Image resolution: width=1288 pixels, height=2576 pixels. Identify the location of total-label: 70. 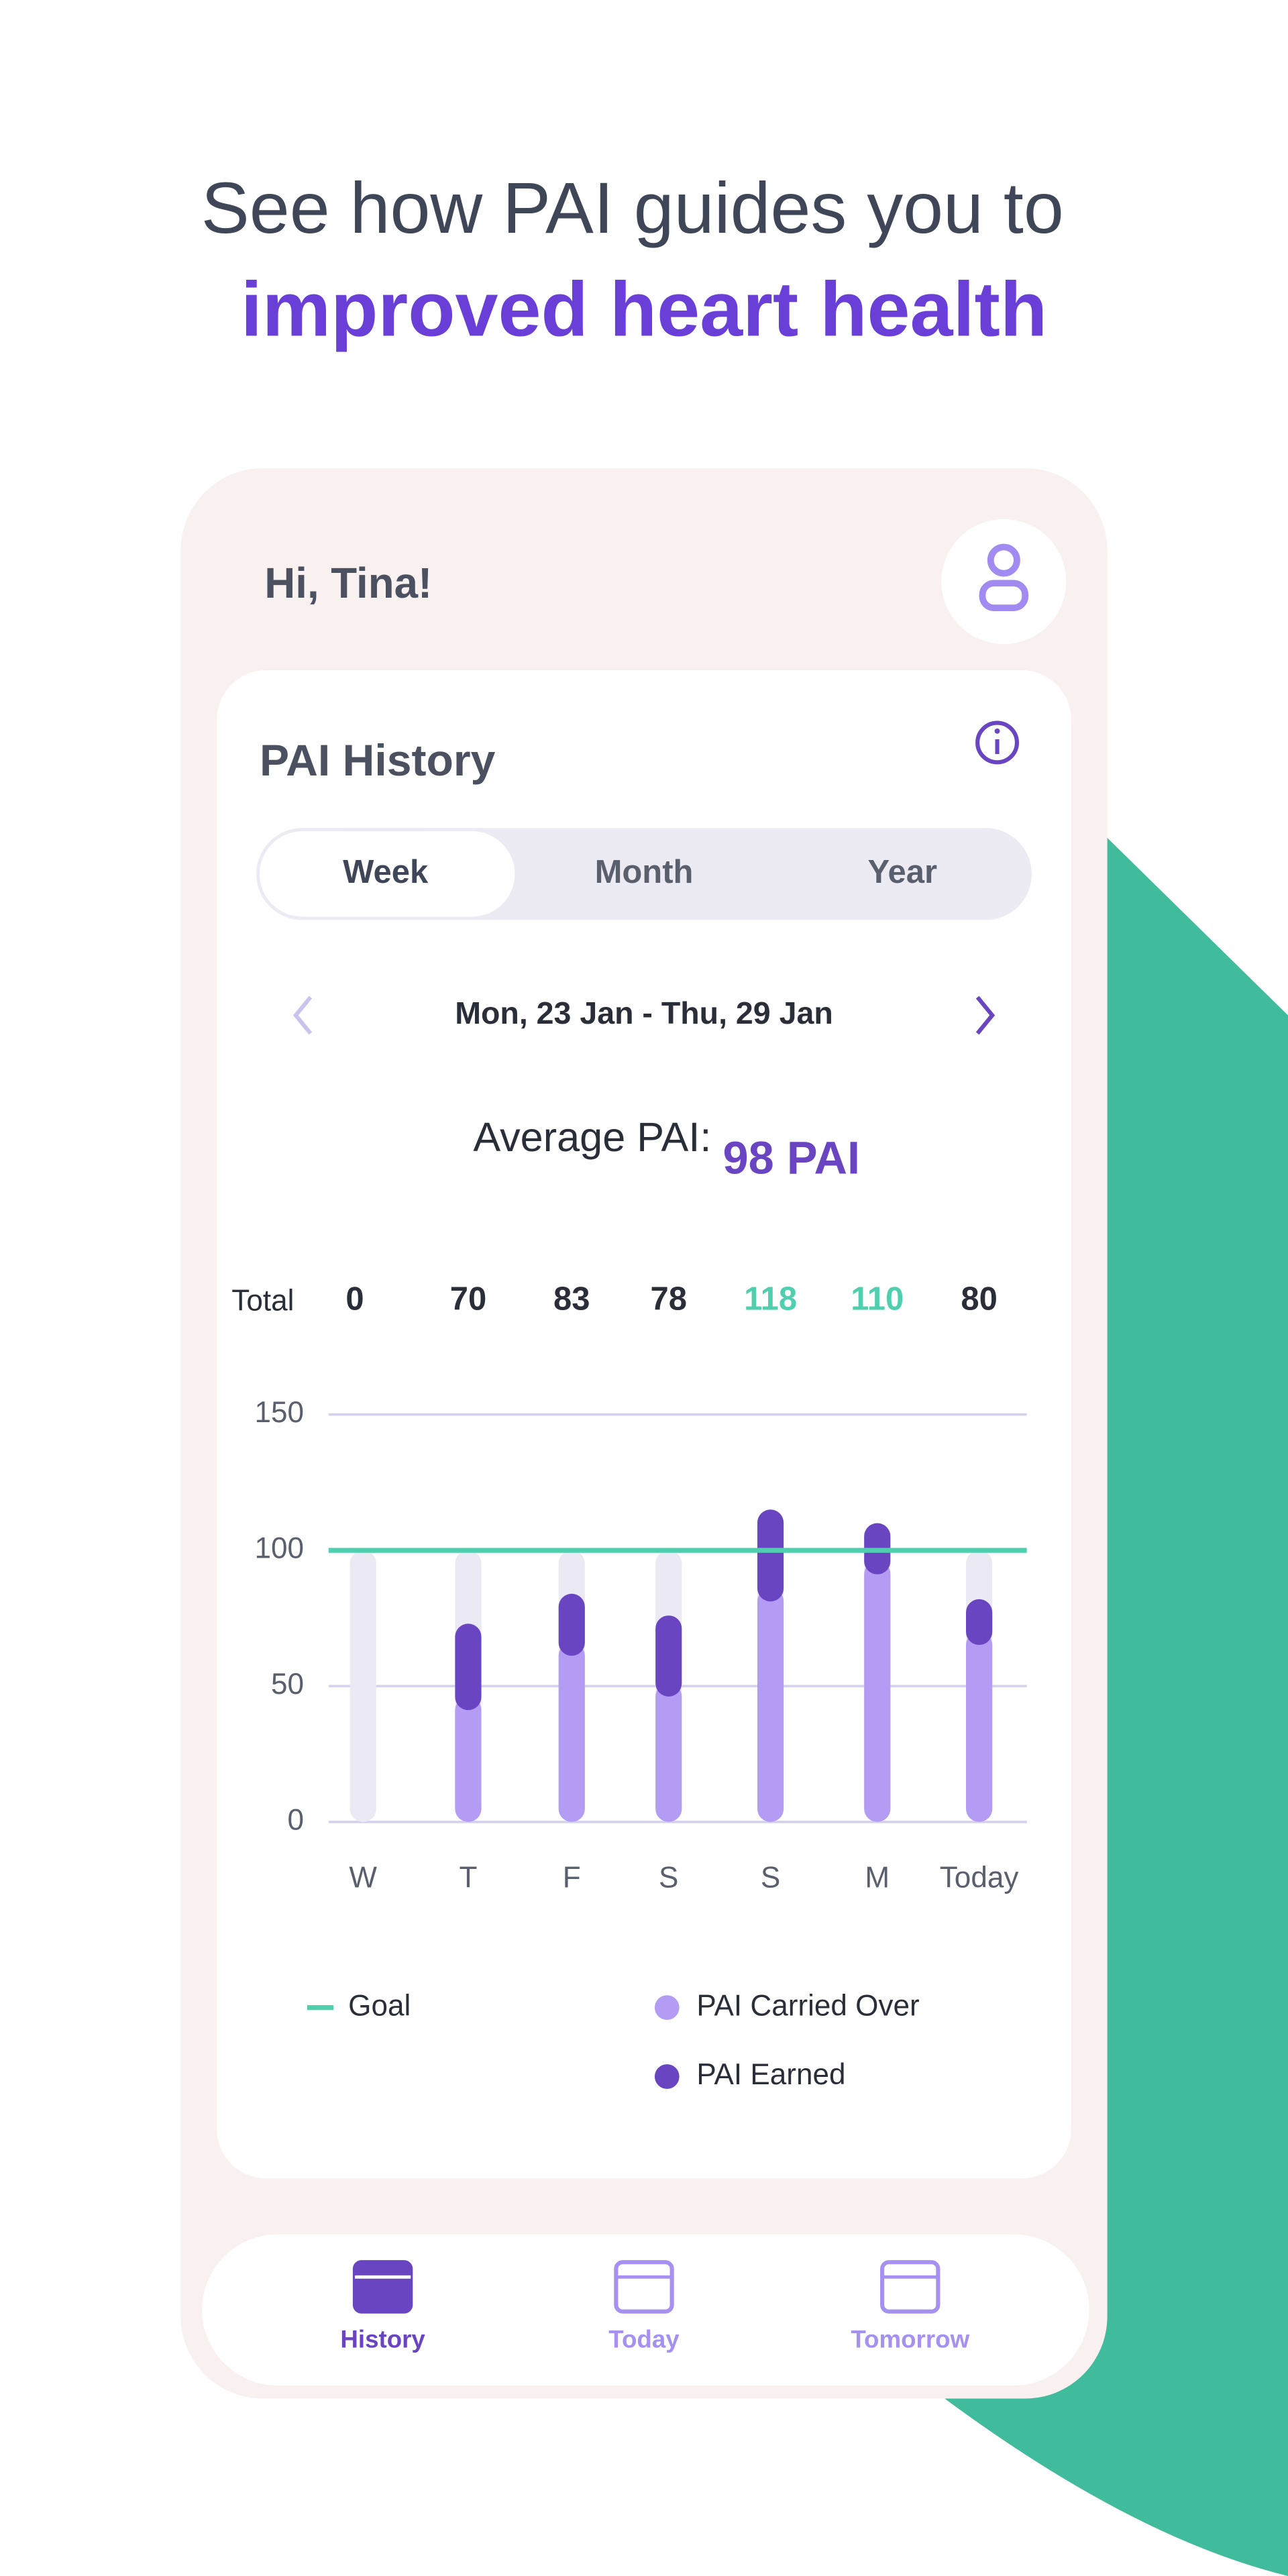
(468, 1299).